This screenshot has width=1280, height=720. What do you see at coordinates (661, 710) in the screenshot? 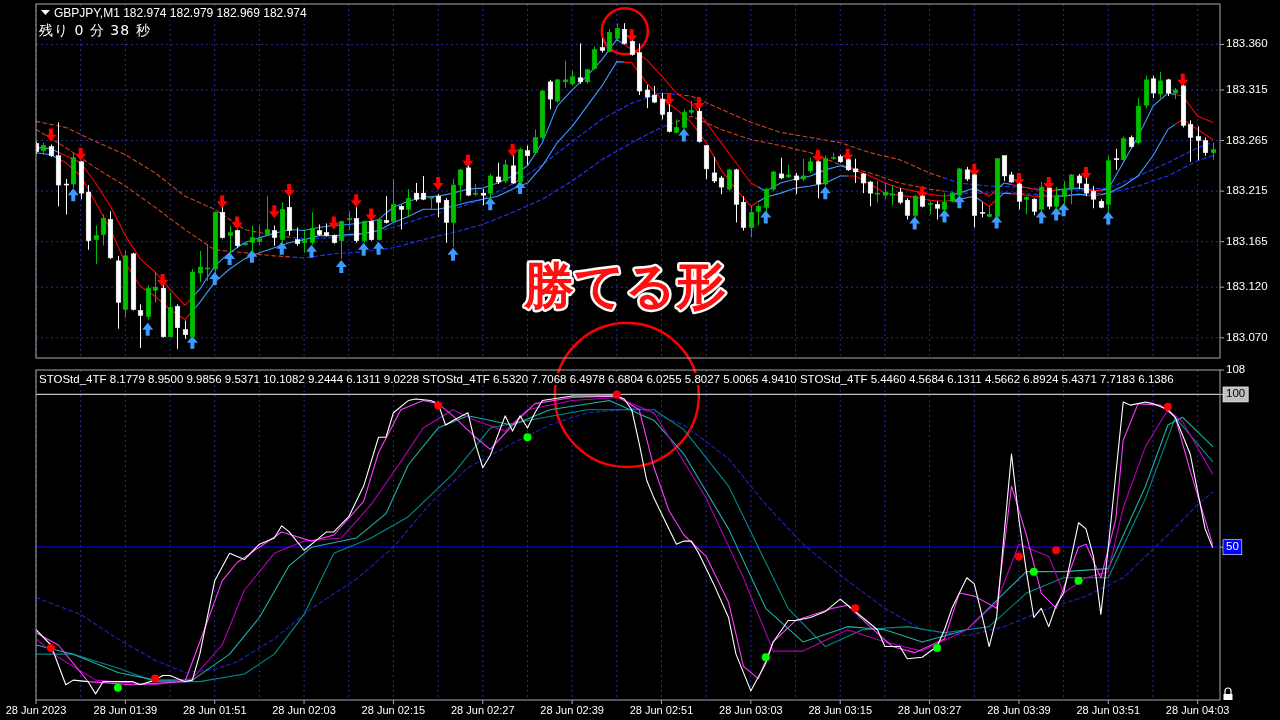
I see `x-tick-label: 28 Jun 02:51` at bounding box center [661, 710].